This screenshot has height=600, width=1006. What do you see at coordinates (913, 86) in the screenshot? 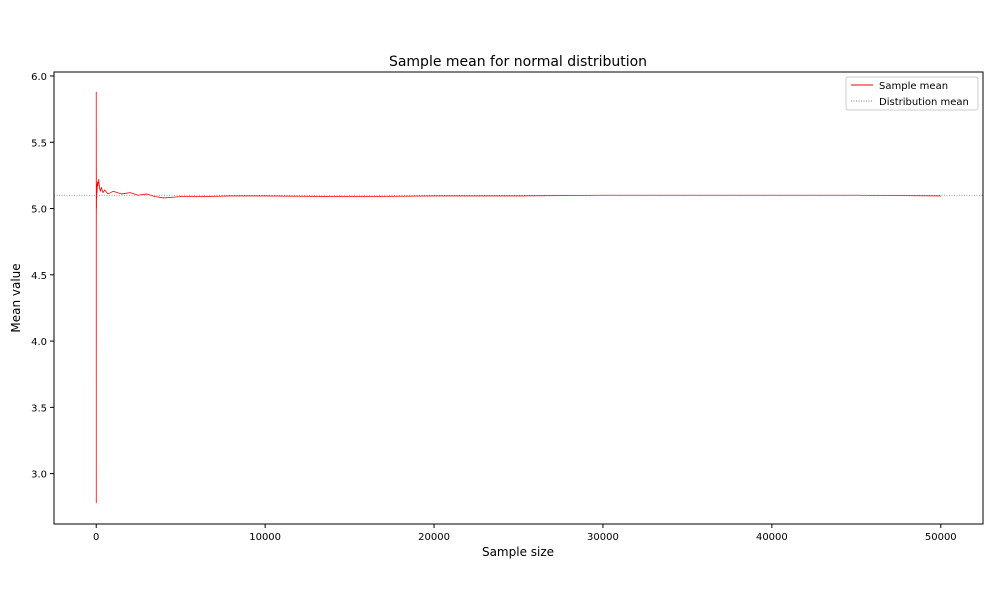
I see `legend-label-sample-mean: Sample mean` at bounding box center [913, 86].